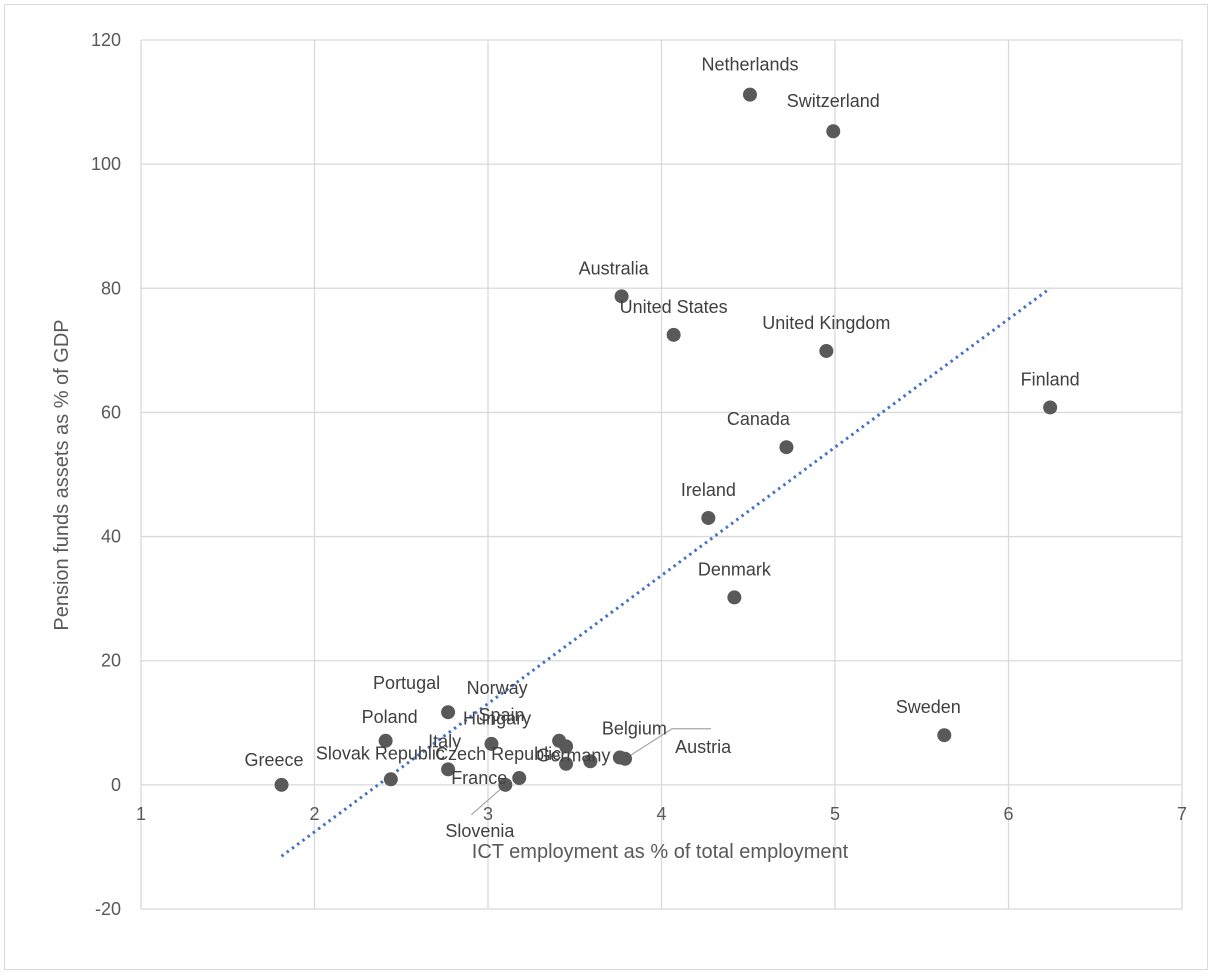 This screenshot has width=1214, height=976. Describe the element at coordinates (390, 717) in the screenshot. I see `label-poland: Poland` at that location.